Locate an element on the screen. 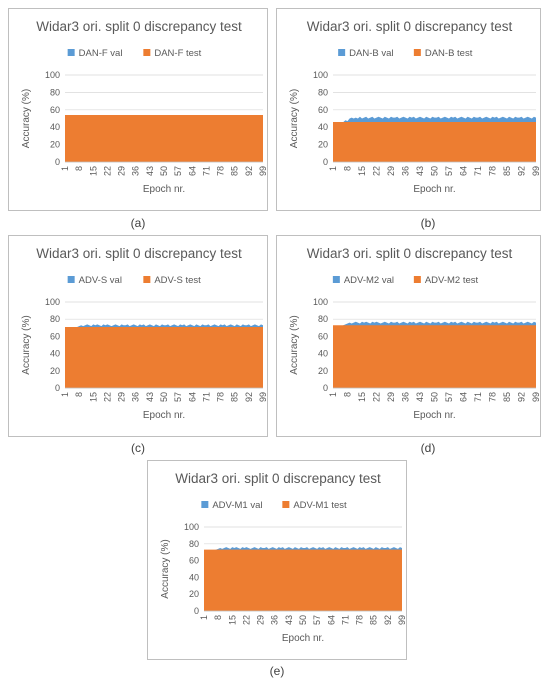 The image size is (550, 686). caption-c: (c) is located at coordinates (138, 448).